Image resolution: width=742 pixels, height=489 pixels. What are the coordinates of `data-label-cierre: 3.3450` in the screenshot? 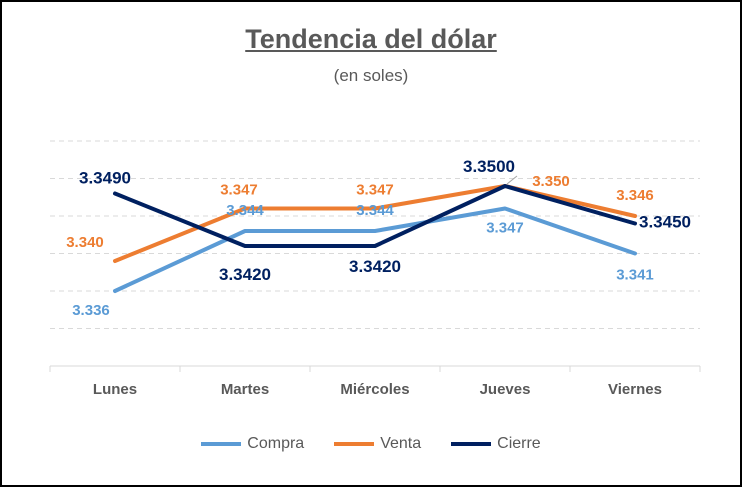 It's located at (665, 222).